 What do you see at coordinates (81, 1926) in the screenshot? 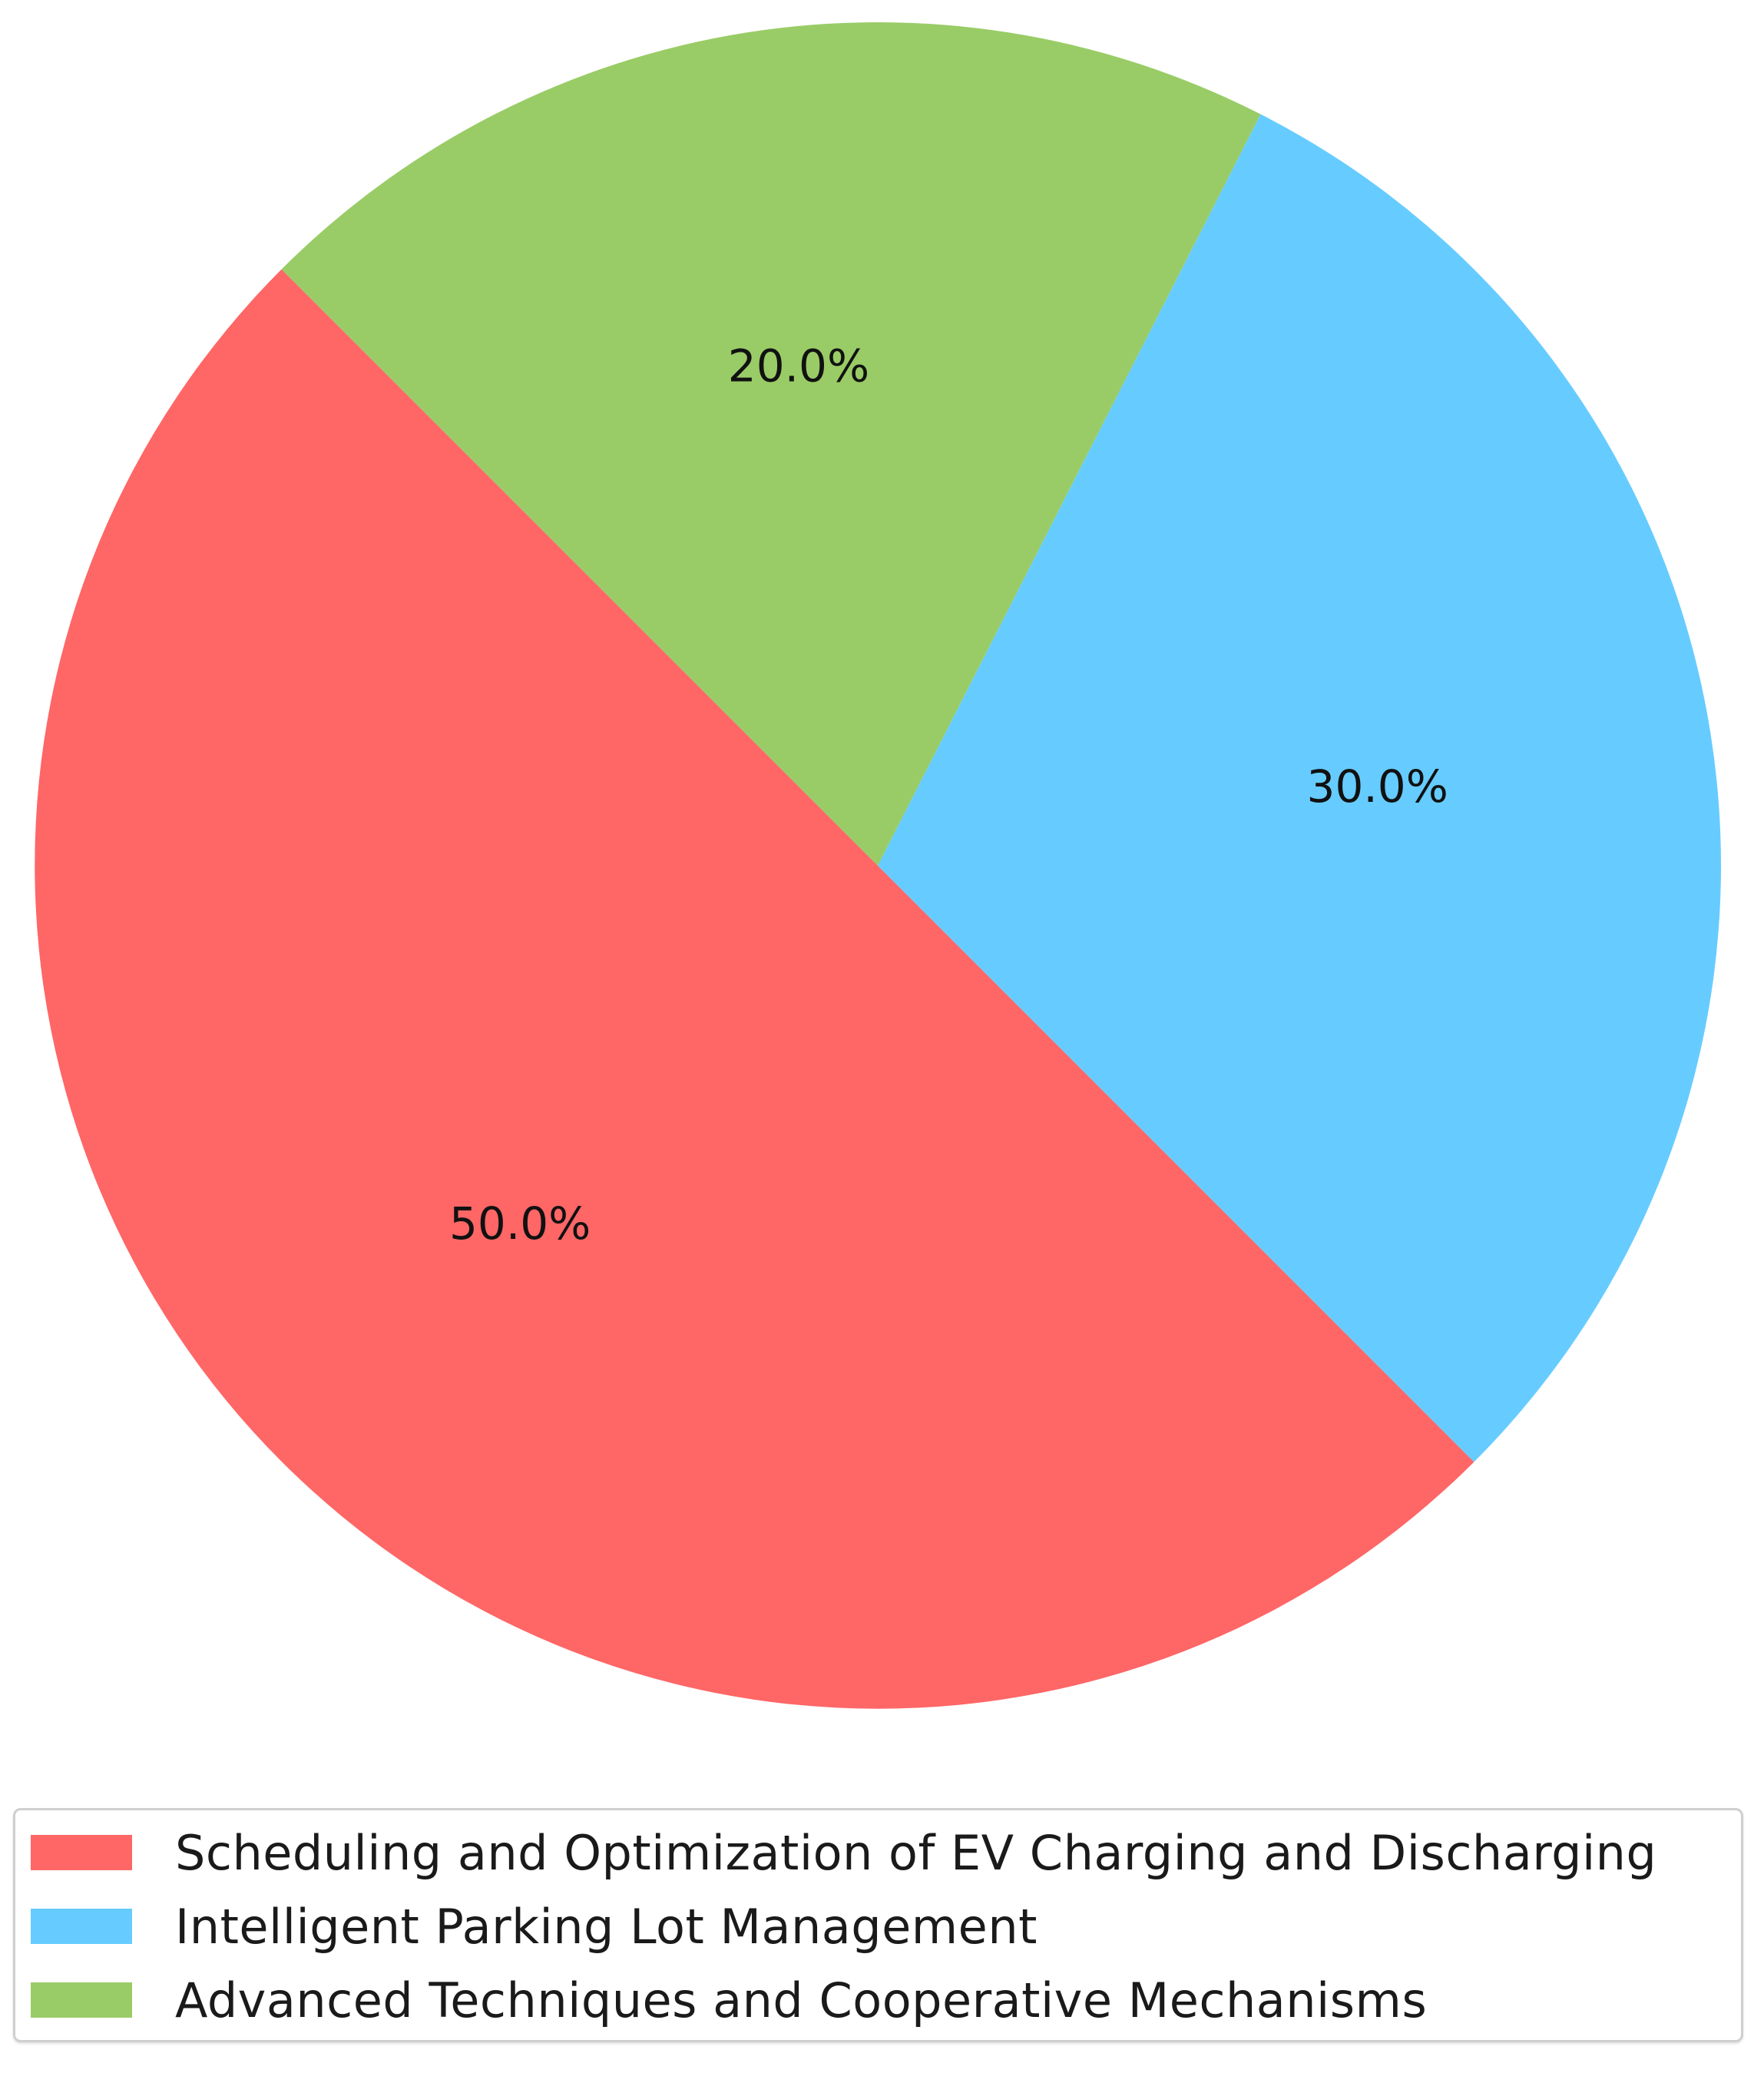
I see `legend-swatch-parking` at bounding box center [81, 1926].